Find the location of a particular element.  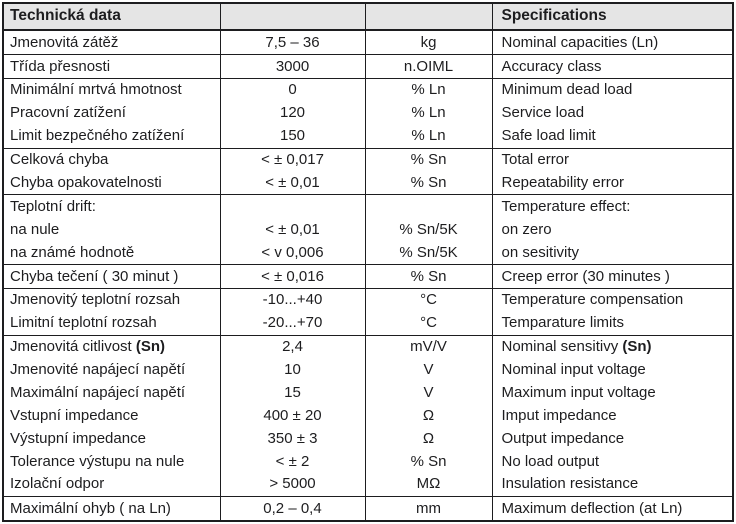

czech-label-cell: Výstupní impedance is located at coordinates (111, 439).